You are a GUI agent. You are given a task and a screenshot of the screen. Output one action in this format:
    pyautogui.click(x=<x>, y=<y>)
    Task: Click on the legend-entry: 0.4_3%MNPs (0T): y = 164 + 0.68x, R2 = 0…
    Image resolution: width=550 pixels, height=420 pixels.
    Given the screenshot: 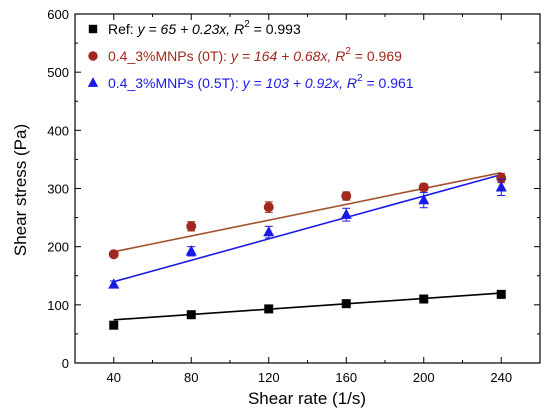 What is the action you would take?
    pyautogui.click(x=255, y=55)
    